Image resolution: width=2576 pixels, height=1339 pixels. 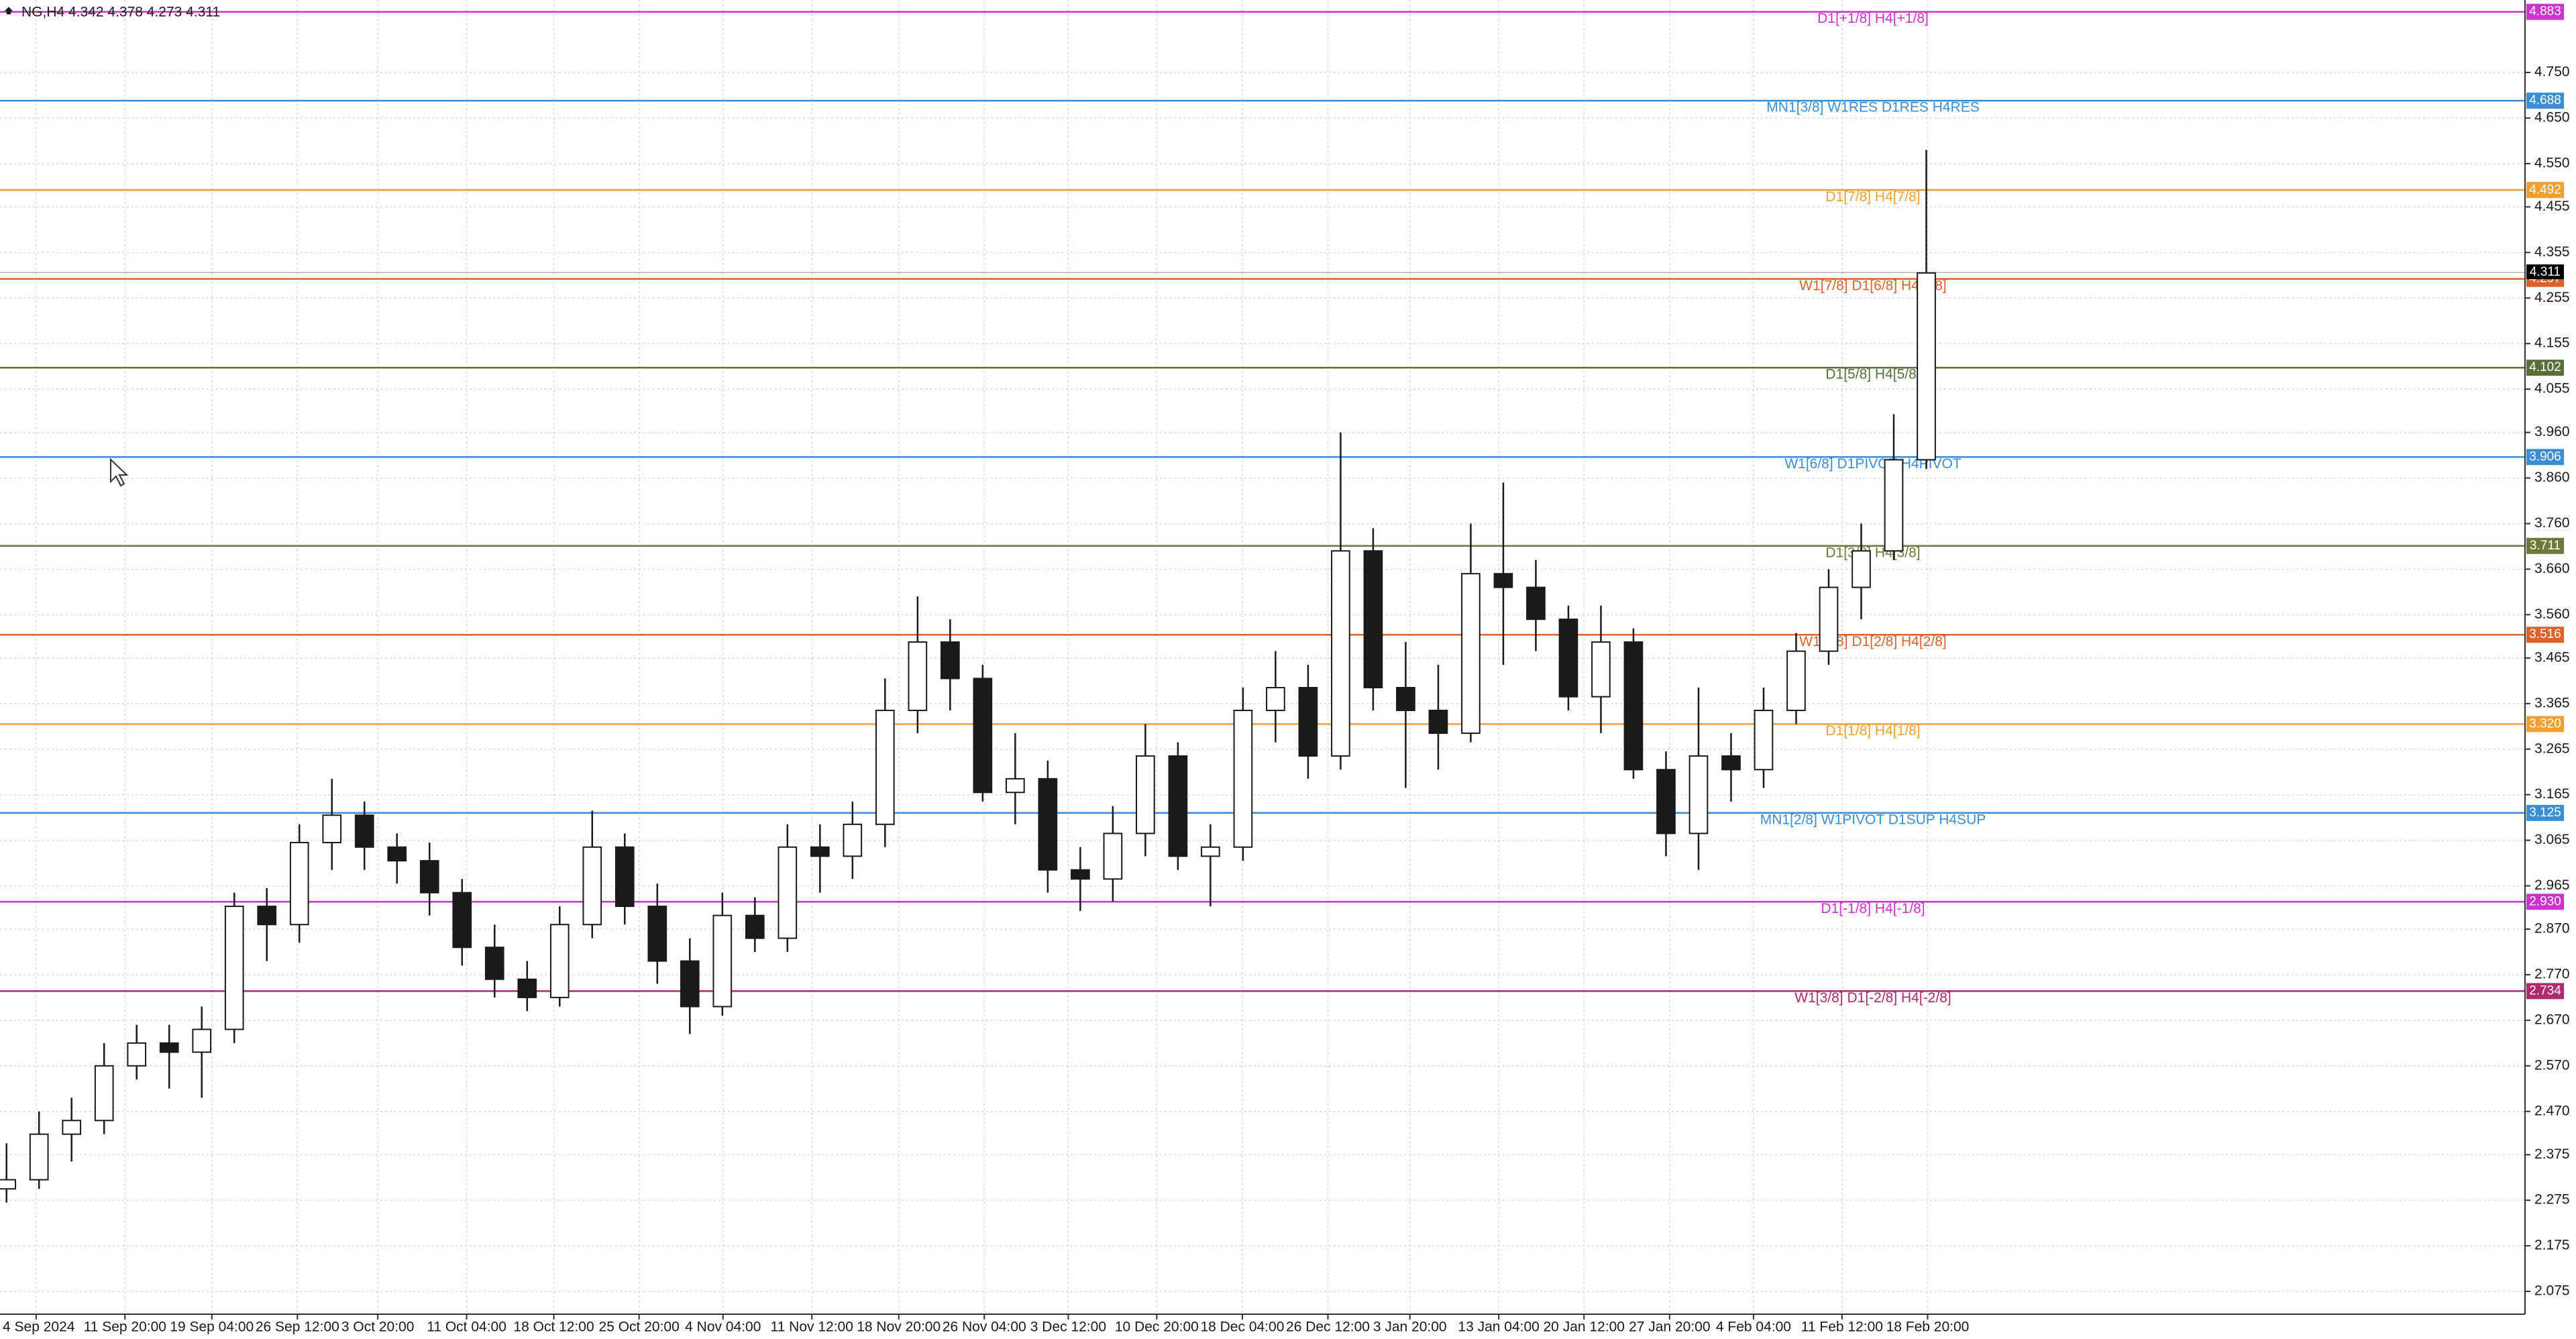 I want to click on y-tick-label: 2.870, so click(x=2552, y=928).